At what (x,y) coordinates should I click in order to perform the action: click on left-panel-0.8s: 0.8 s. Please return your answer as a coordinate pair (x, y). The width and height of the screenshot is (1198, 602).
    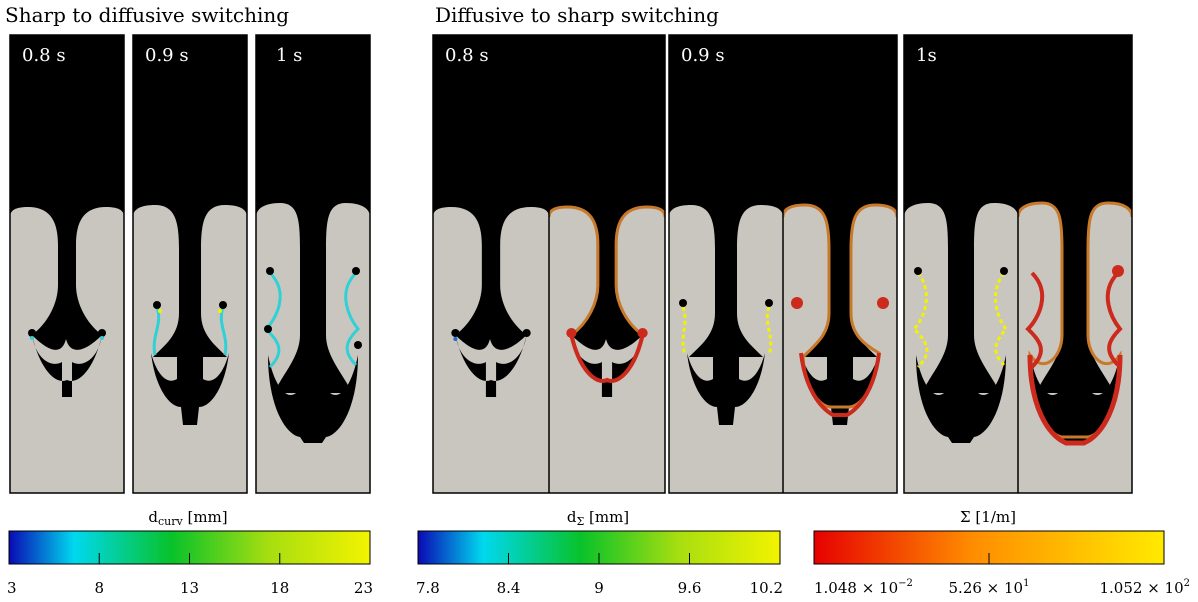
    Looking at the image, I should click on (67, 264).